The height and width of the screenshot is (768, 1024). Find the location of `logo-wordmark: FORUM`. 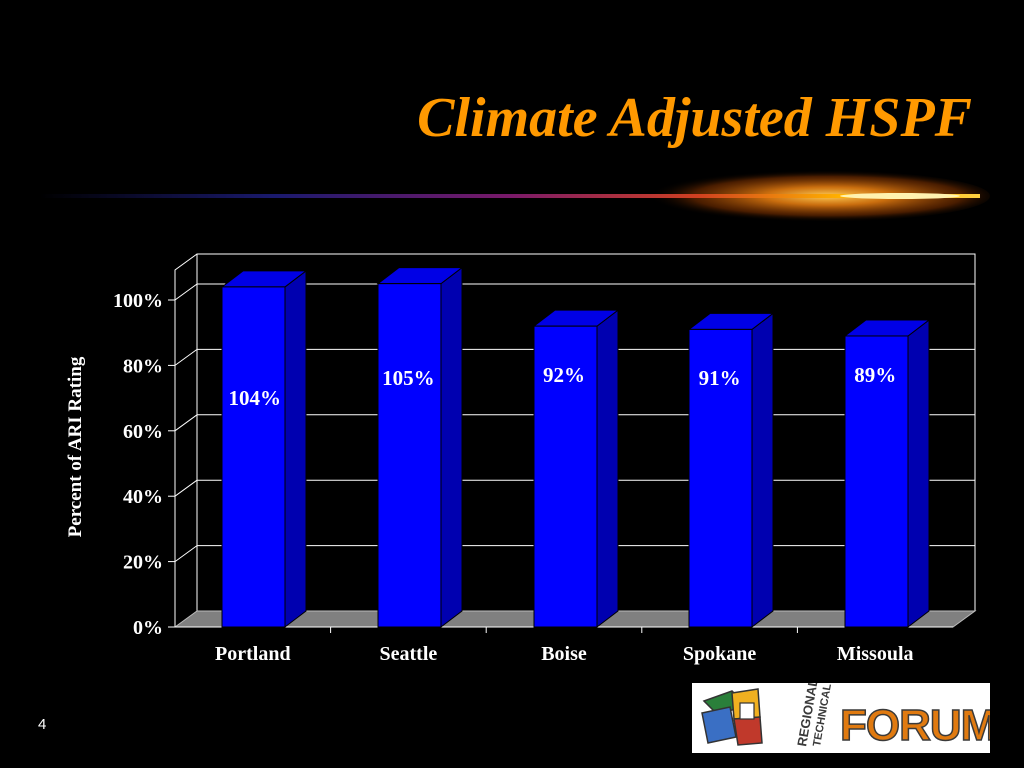

logo-wordmark: FORUM is located at coordinates (915, 725).